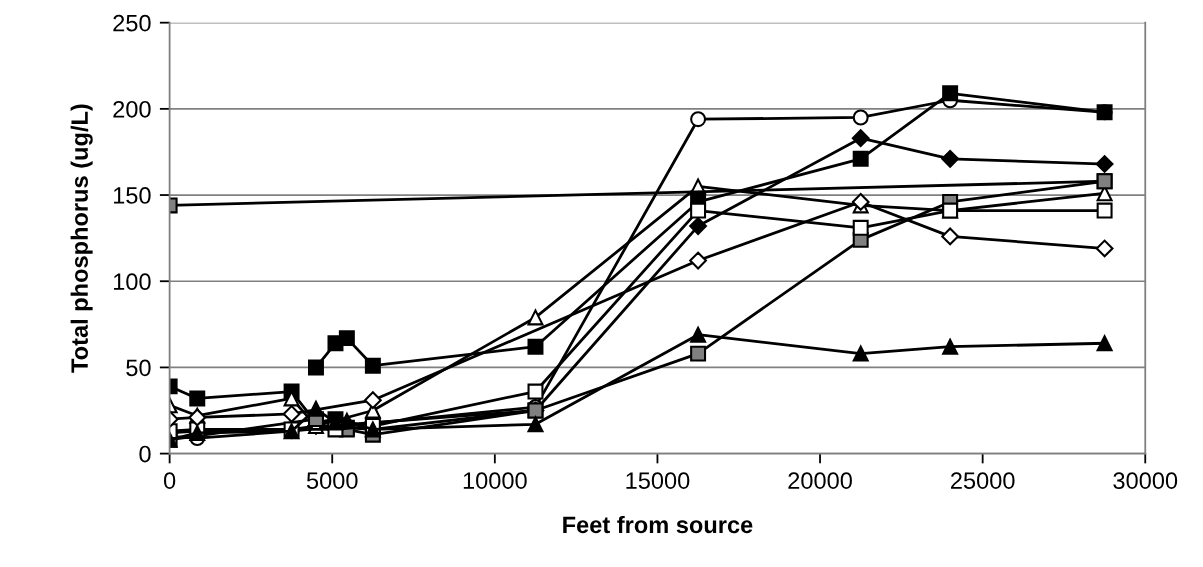  Describe the element at coordinates (658, 524) in the screenshot. I see `x-axis-title: Feet from source` at that location.